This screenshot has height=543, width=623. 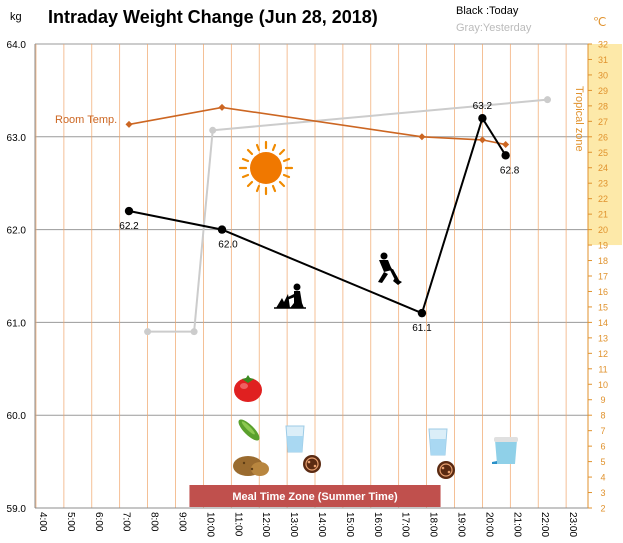 I want to click on right-tick-label: 3, so click(x=602, y=493).